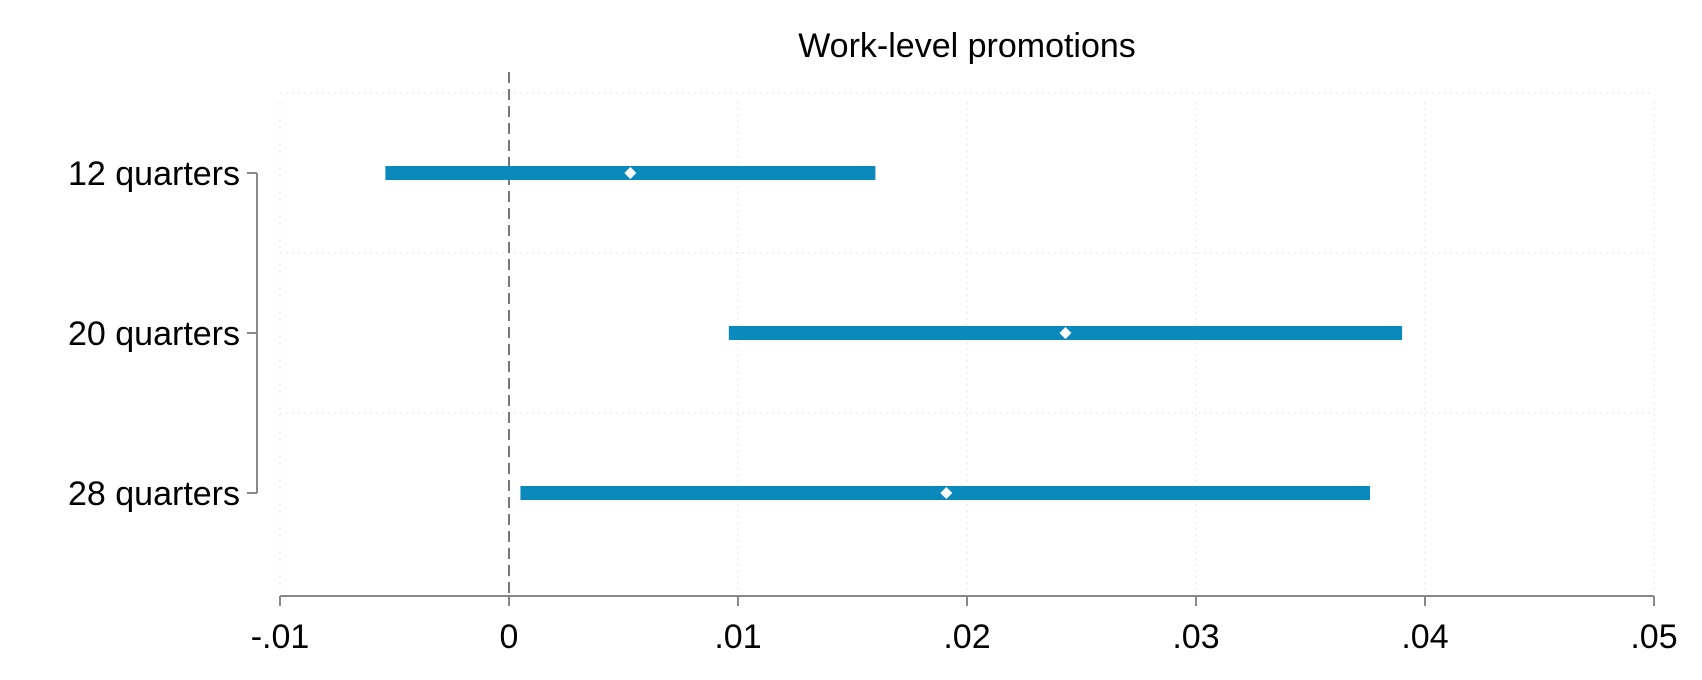 The height and width of the screenshot is (680, 1702). Describe the element at coordinates (154, 494) in the screenshot. I see `y-tick-label: 28 quarters` at that location.